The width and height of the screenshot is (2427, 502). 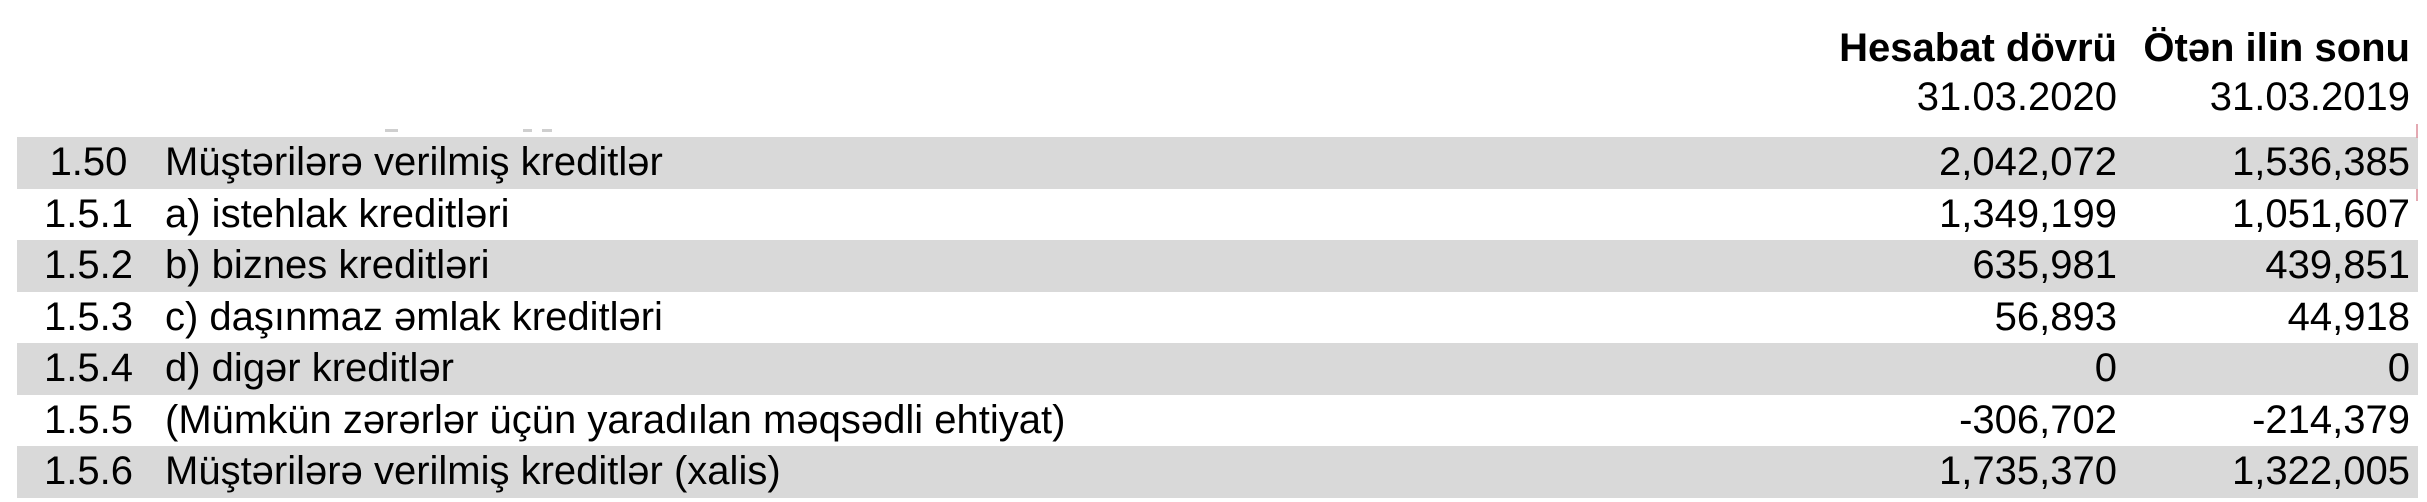 What do you see at coordinates (2028, 162) in the screenshot?
I see `row-value-current: 2,042,072` at bounding box center [2028, 162].